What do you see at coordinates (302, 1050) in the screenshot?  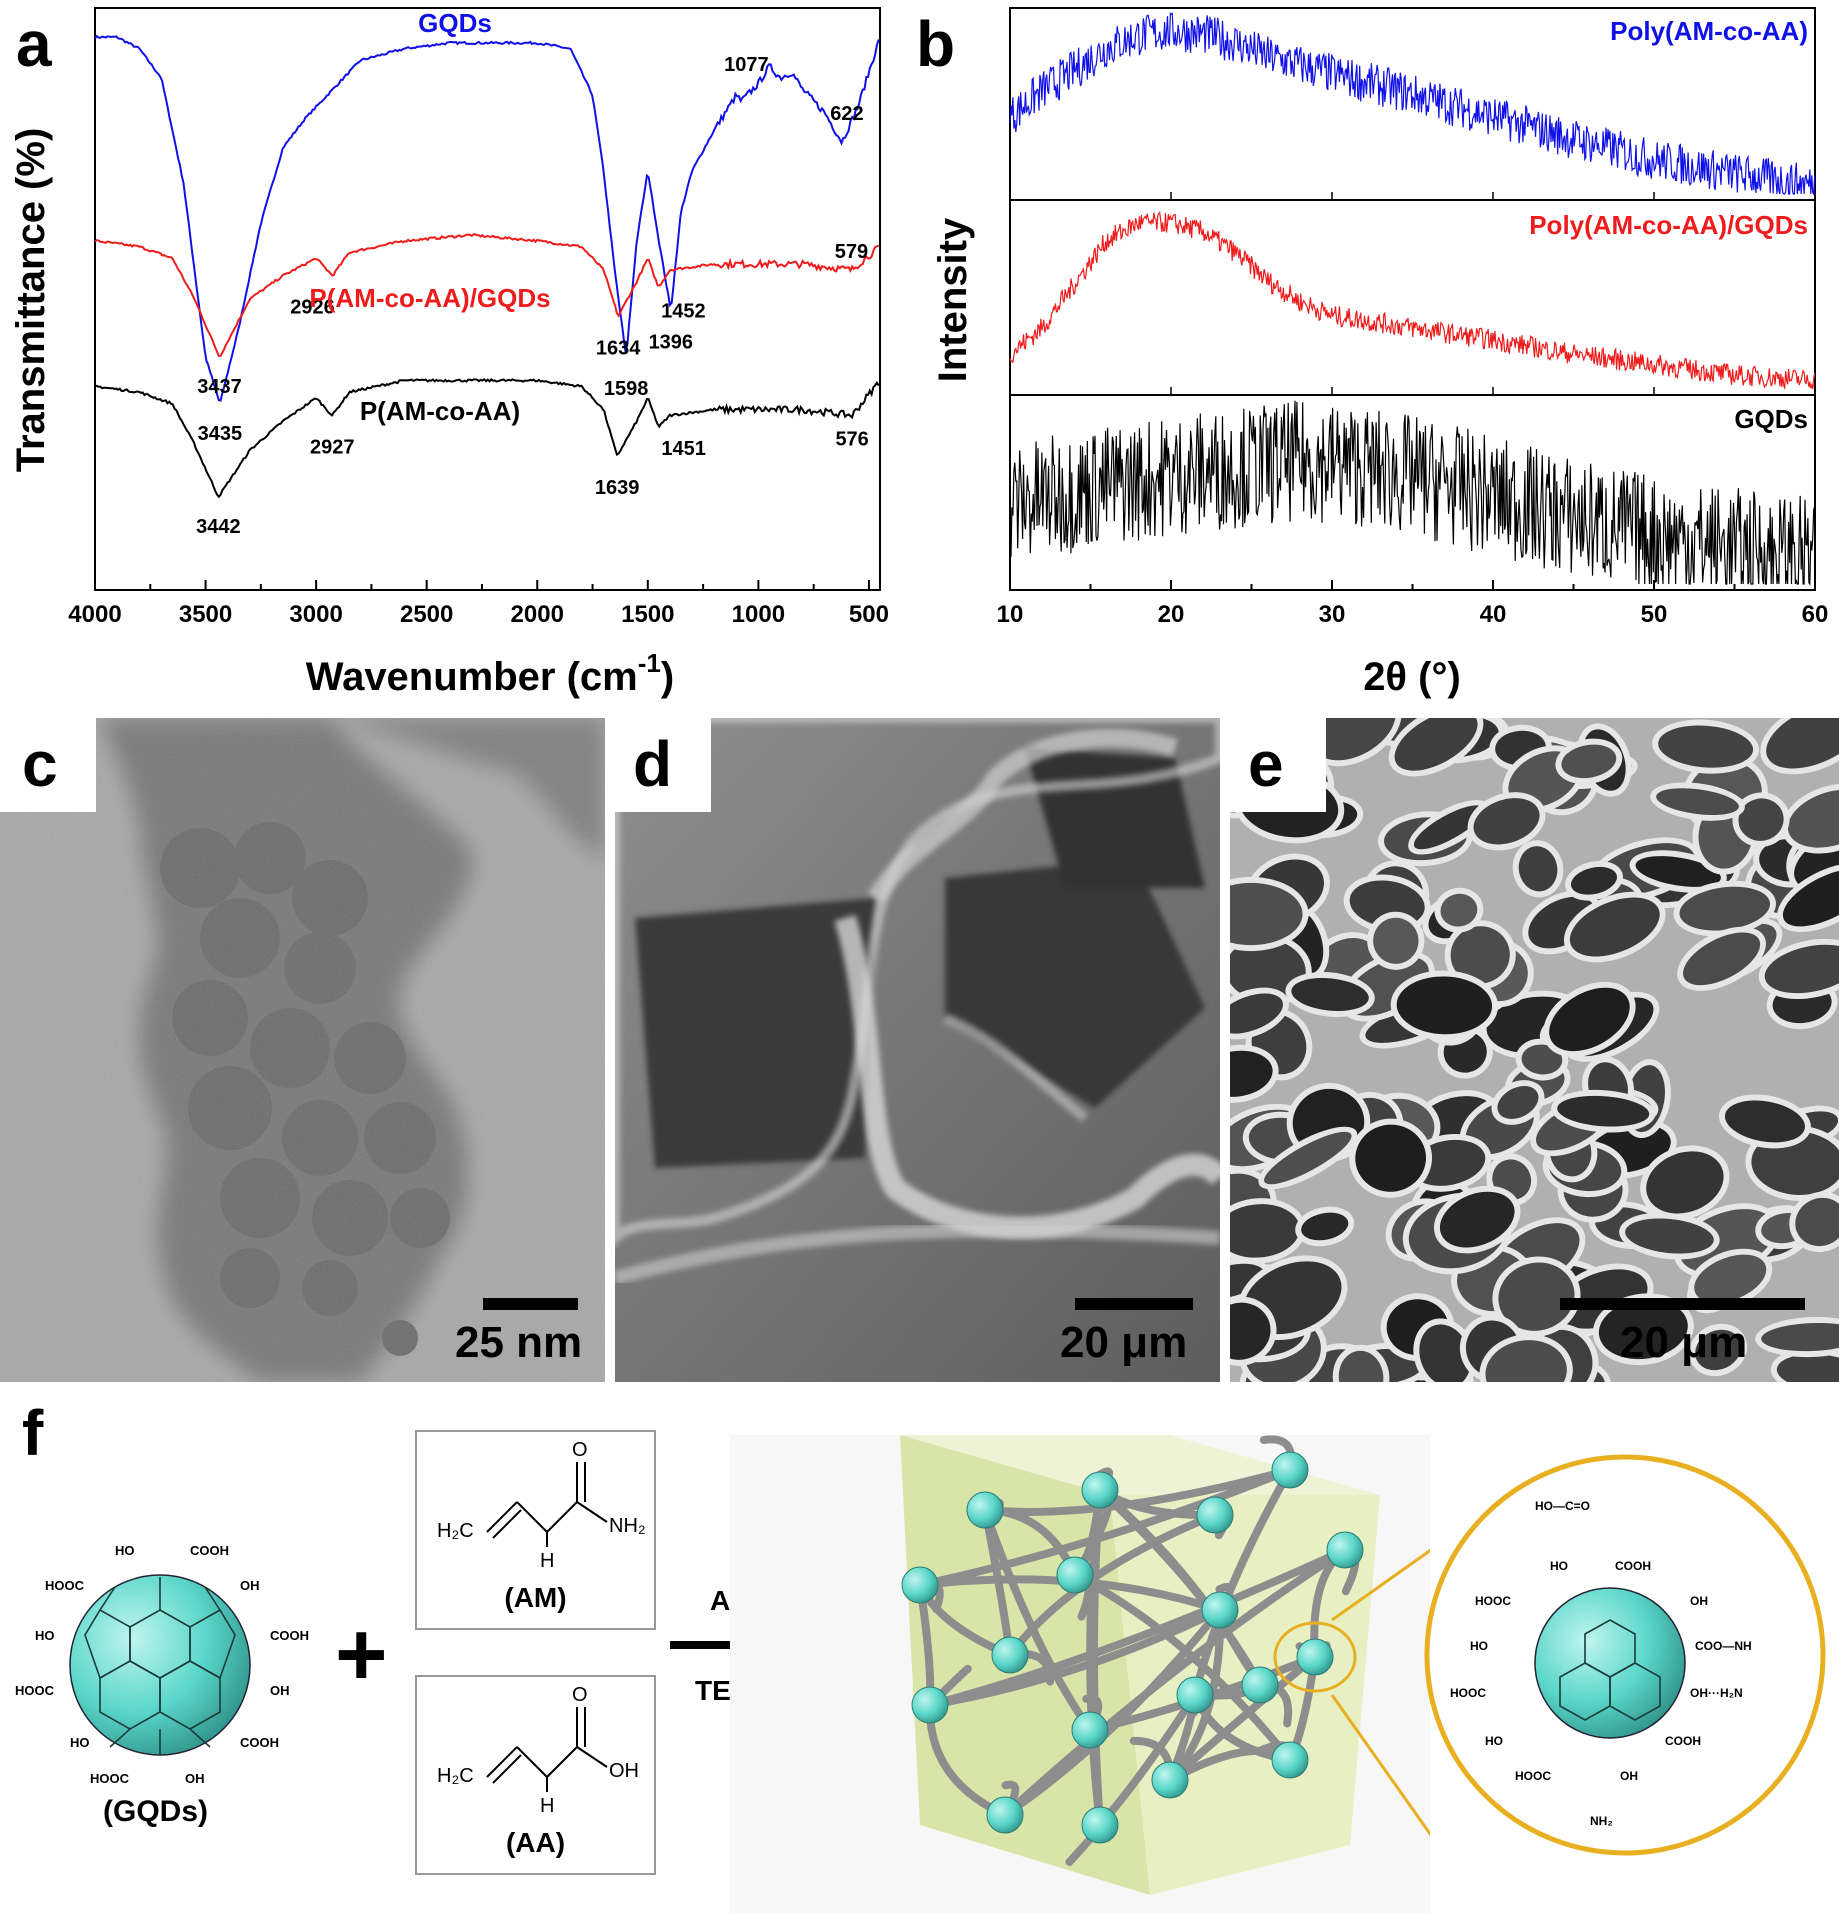 I see `tem-particles` at bounding box center [302, 1050].